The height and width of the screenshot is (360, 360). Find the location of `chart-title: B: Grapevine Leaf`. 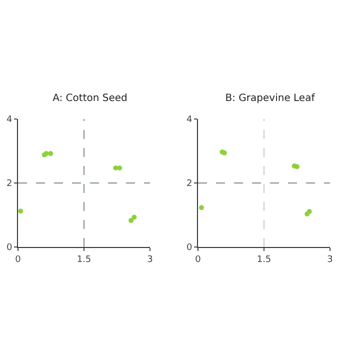

chart-title: B: Grapevine Leaf is located at coordinates (270, 98).